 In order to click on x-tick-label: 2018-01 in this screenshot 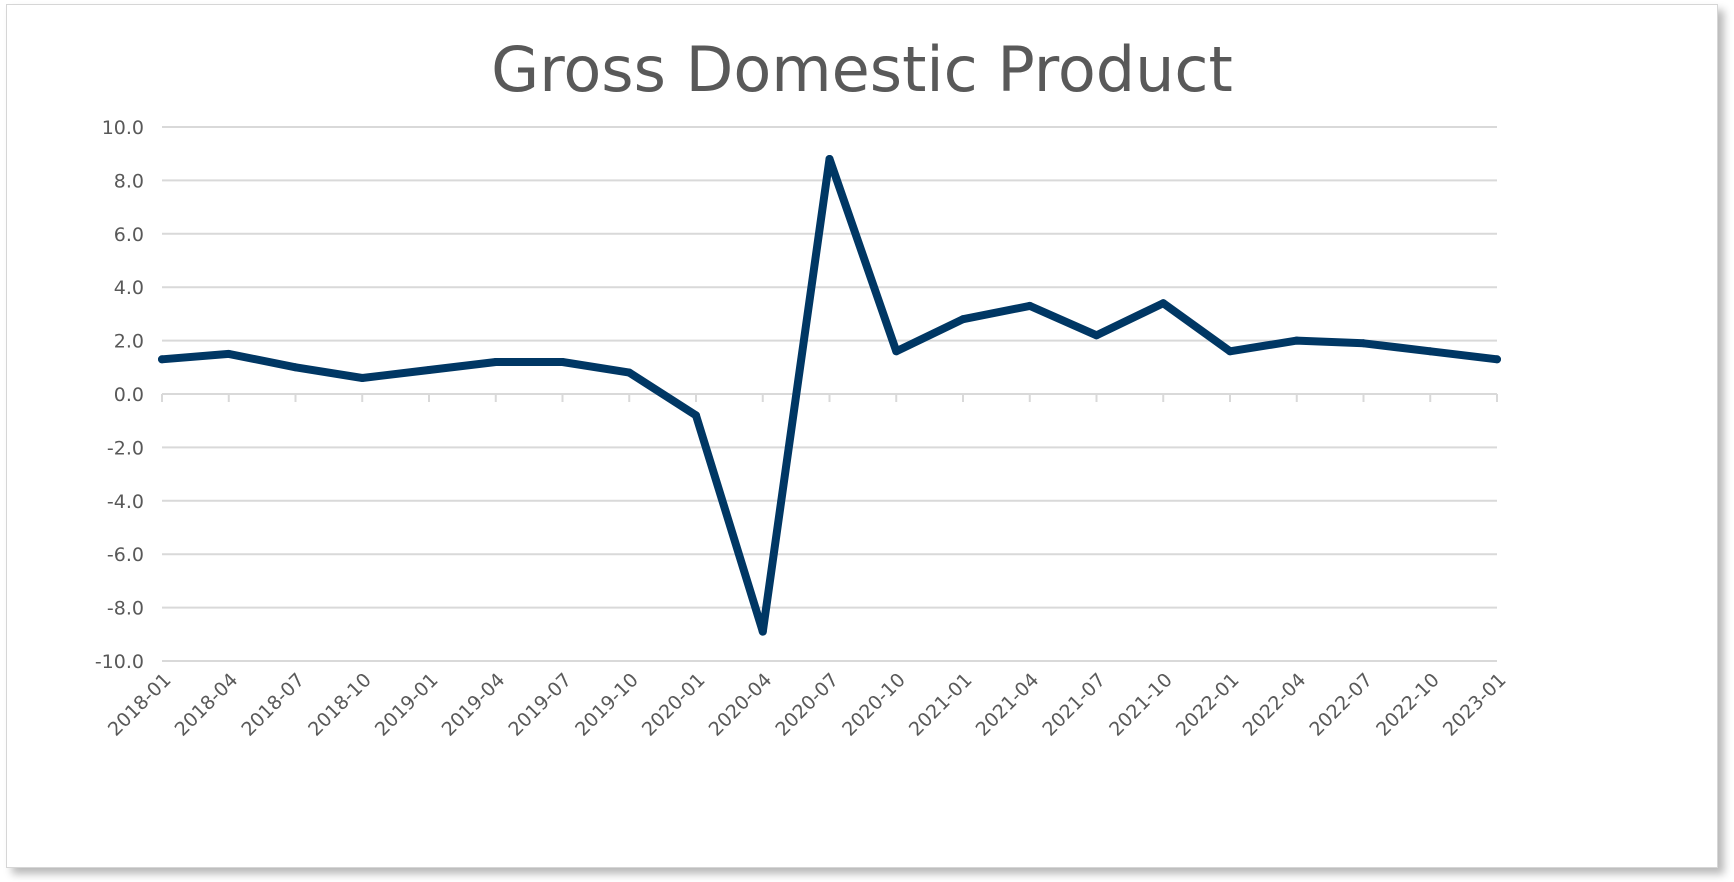, I will do `click(140, 705)`.